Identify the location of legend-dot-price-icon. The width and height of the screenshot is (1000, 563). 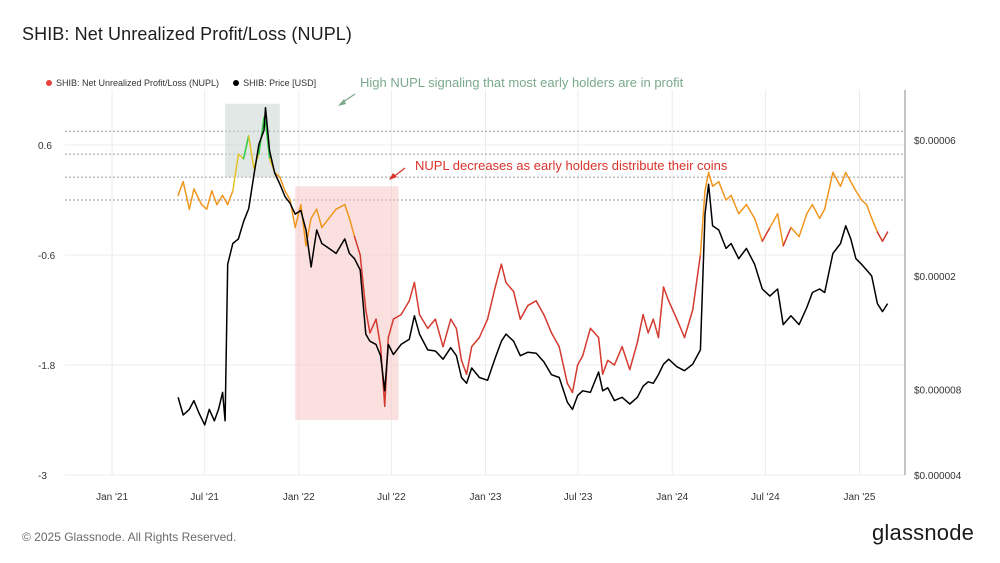
(236, 83).